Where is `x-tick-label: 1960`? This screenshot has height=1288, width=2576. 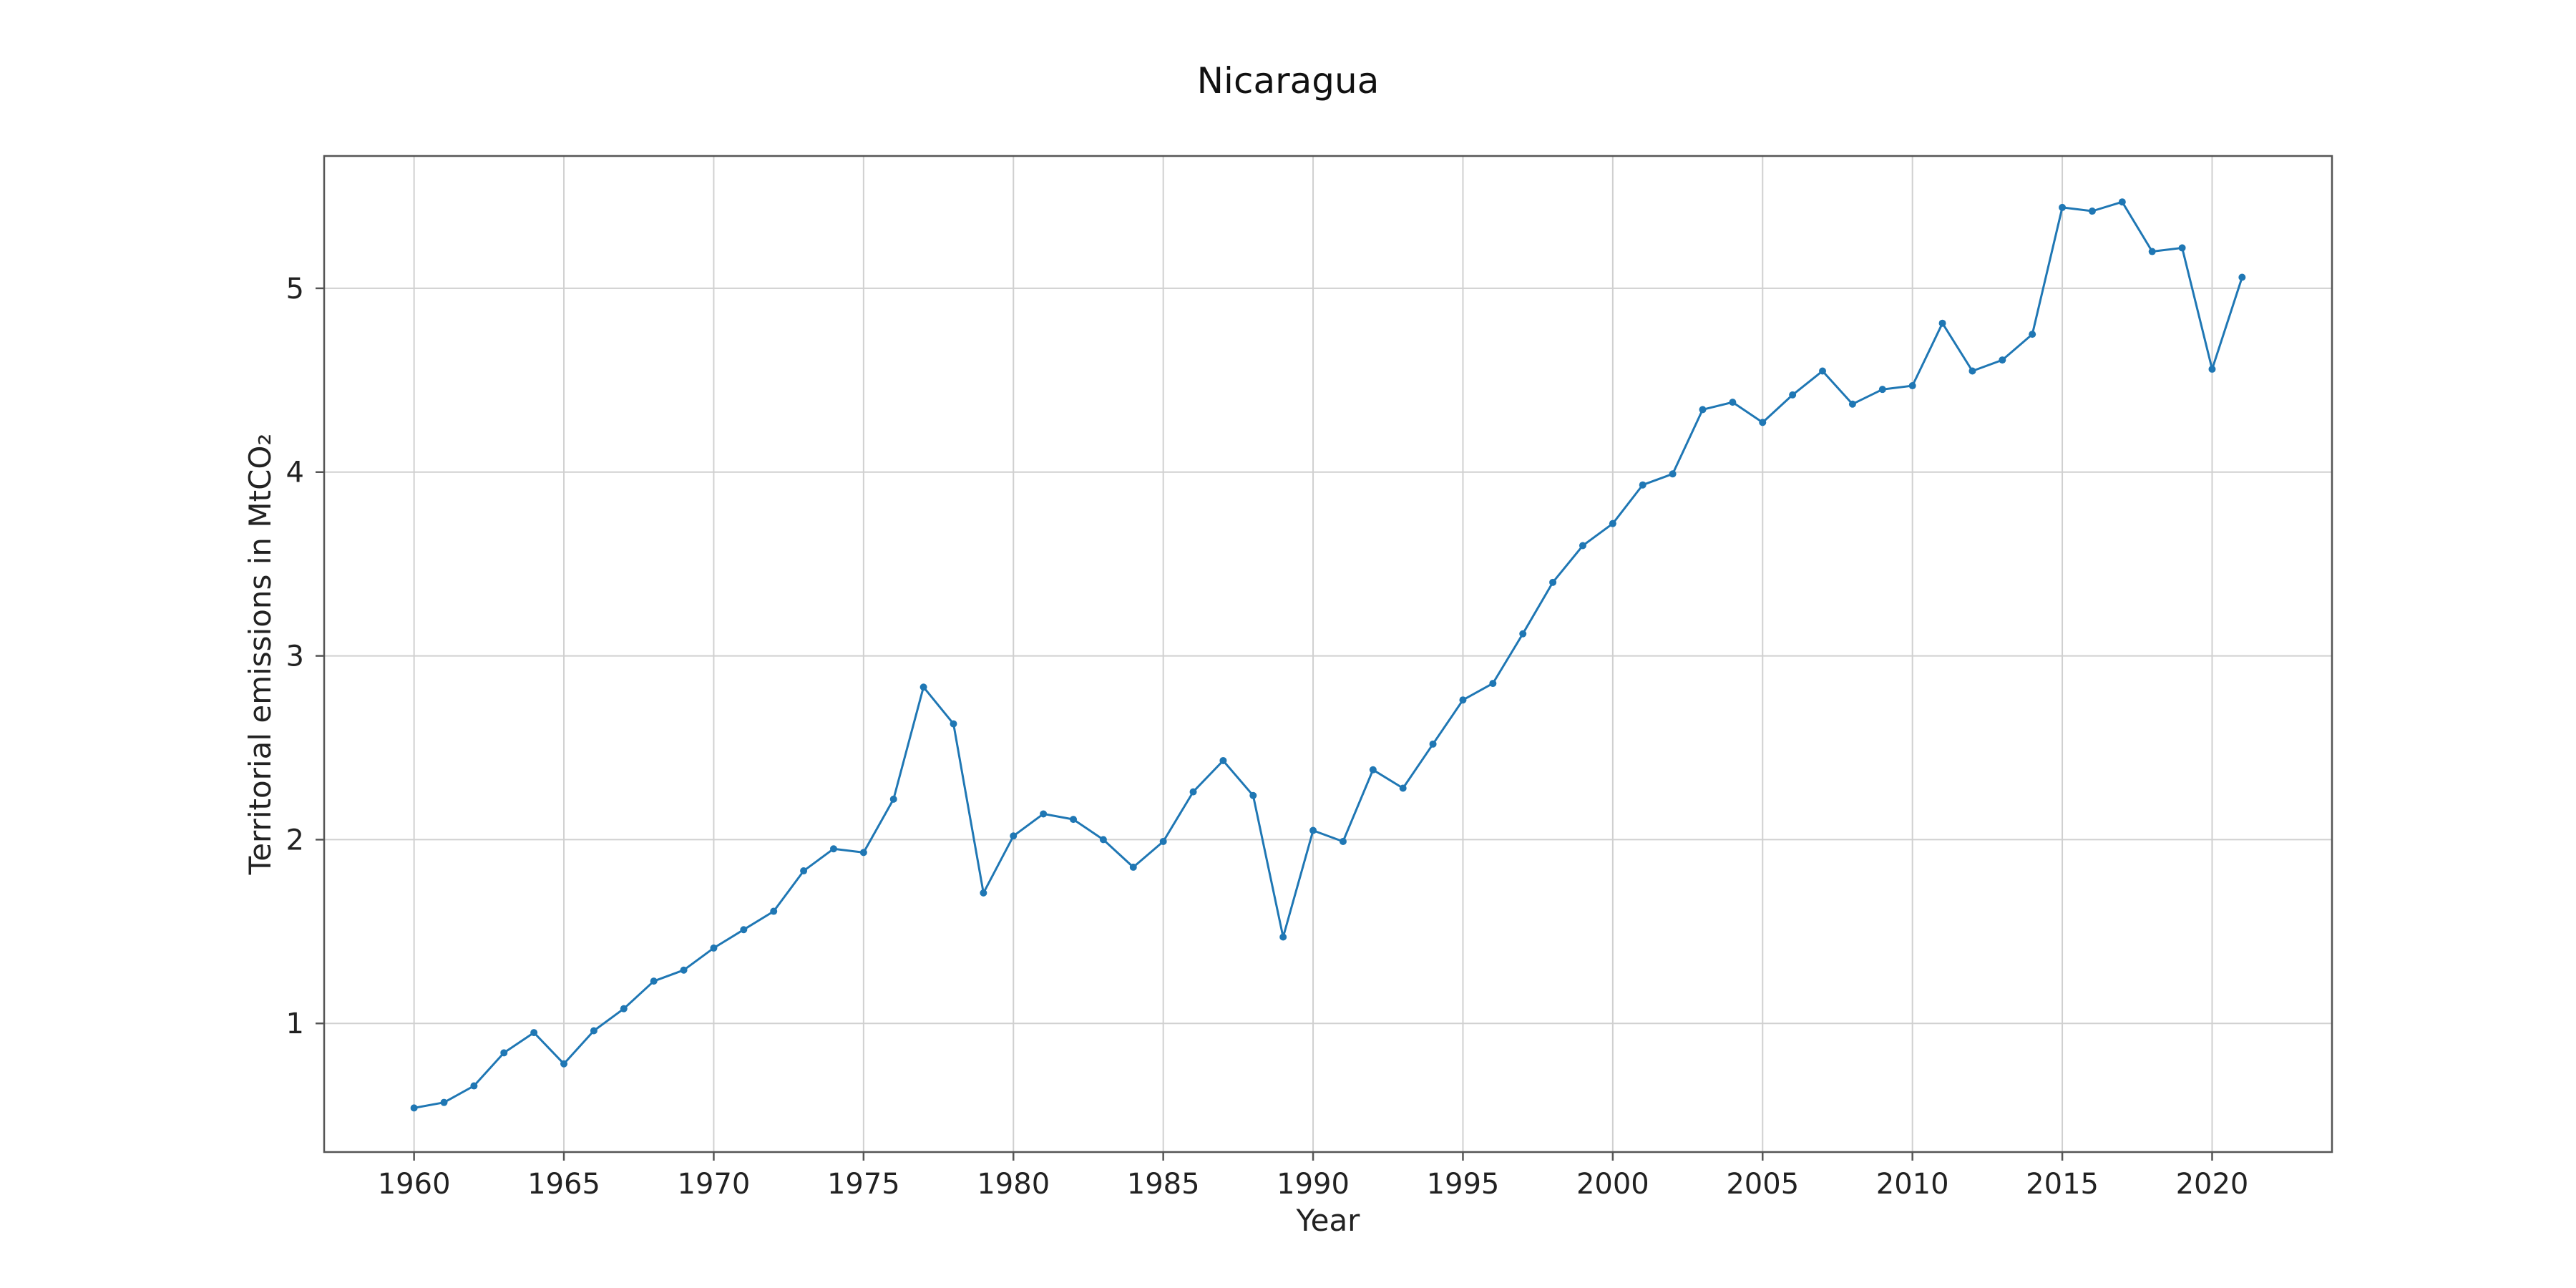 x-tick-label: 1960 is located at coordinates (414, 1184).